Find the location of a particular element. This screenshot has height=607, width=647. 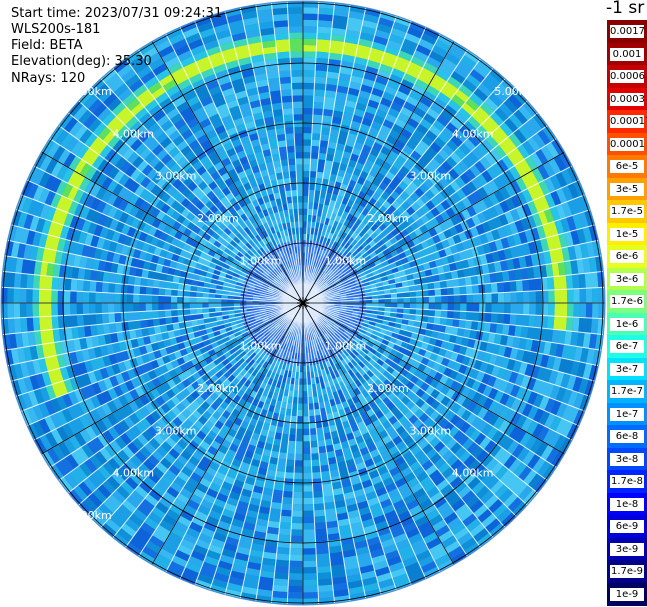

colorbar-tick-label: 0.00017 is located at coordinates (628, 121).